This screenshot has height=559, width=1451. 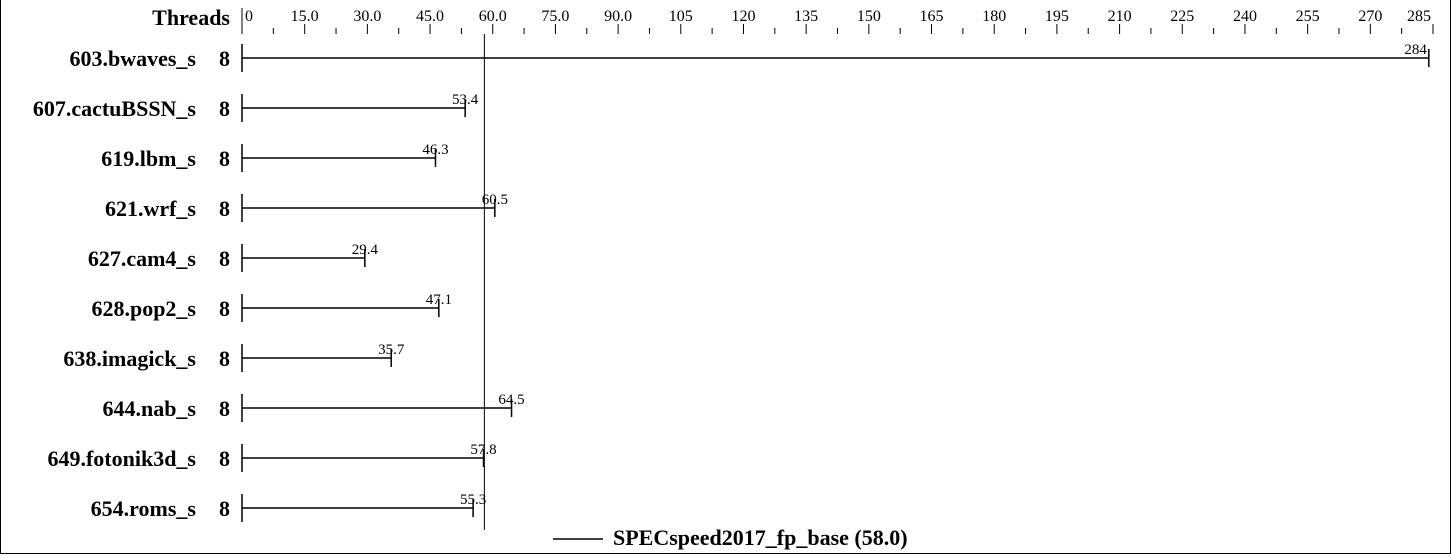 What do you see at coordinates (391, 350) in the screenshot?
I see `value-label: 35.7` at bounding box center [391, 350].